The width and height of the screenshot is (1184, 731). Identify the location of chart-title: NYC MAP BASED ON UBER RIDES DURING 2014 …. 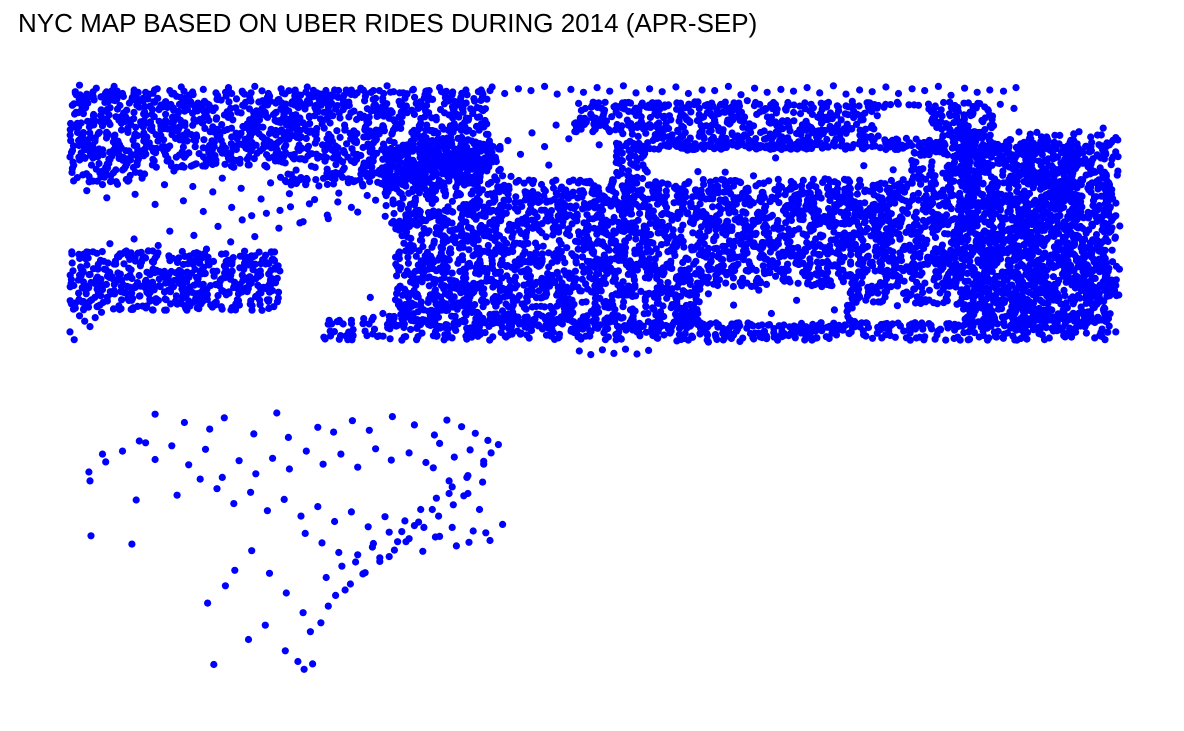
(388, 23).